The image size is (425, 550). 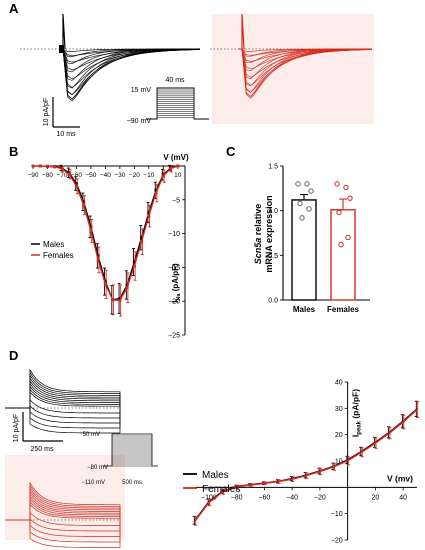 I want to click on x-tick-label: −40, so click(x=292, y=497).